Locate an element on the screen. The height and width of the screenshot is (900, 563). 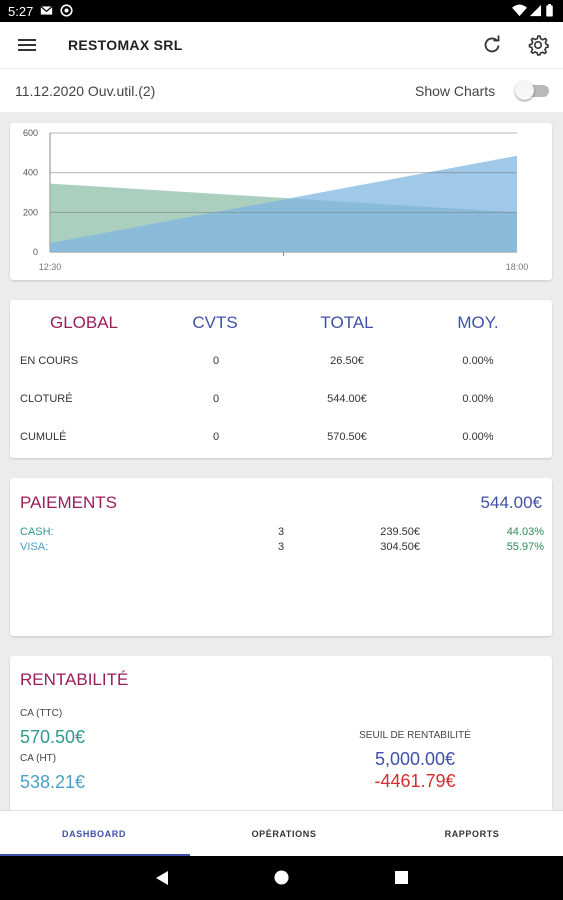
back-icon is located at coordinates (162, 878).